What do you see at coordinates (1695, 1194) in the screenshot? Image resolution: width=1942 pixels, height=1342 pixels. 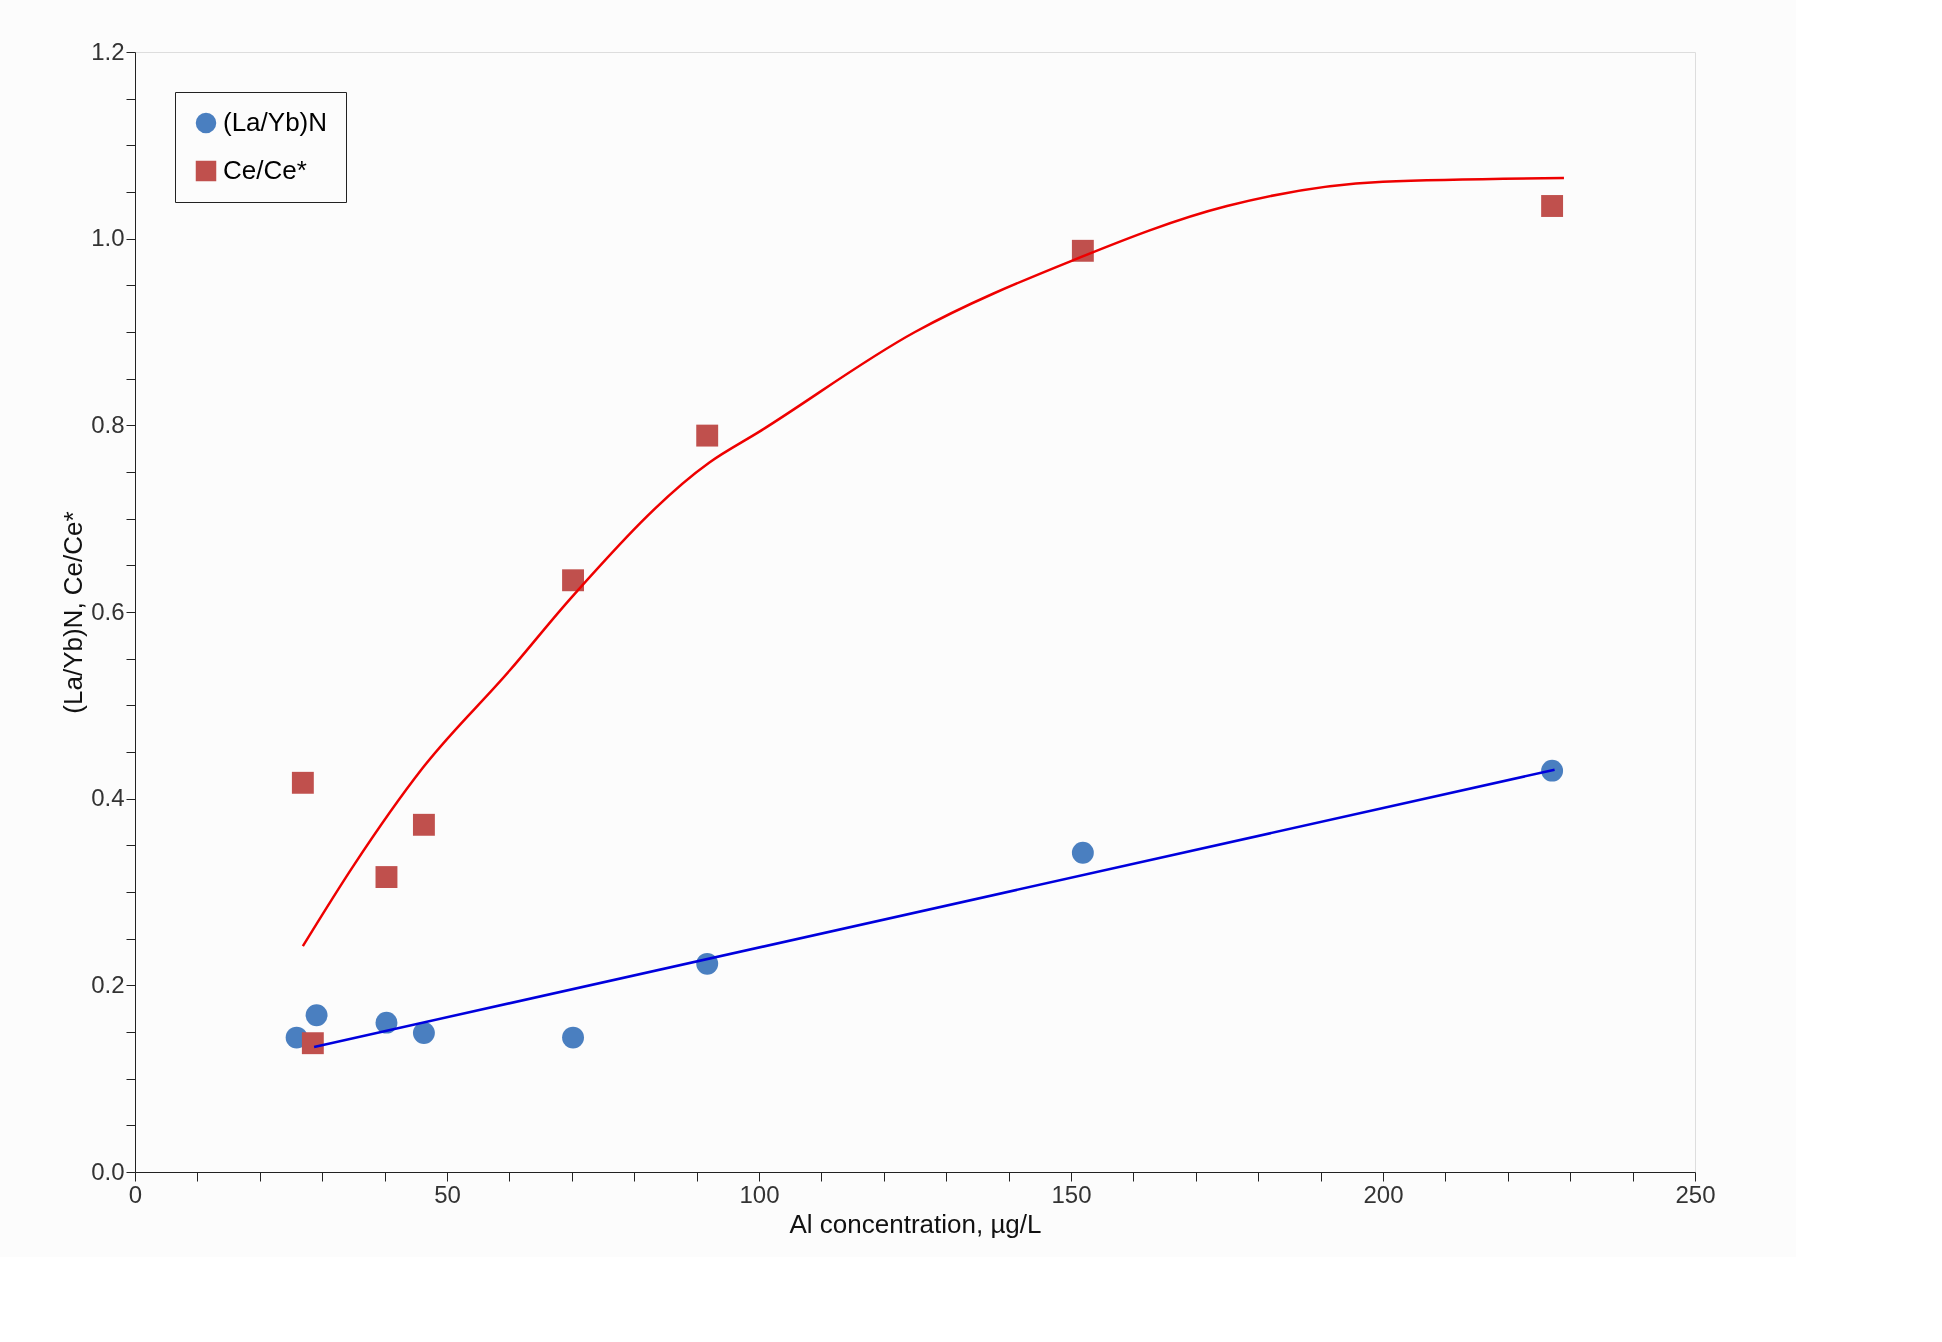 I see `x-tick-label: 250` at bounding box center [1695, 1194].